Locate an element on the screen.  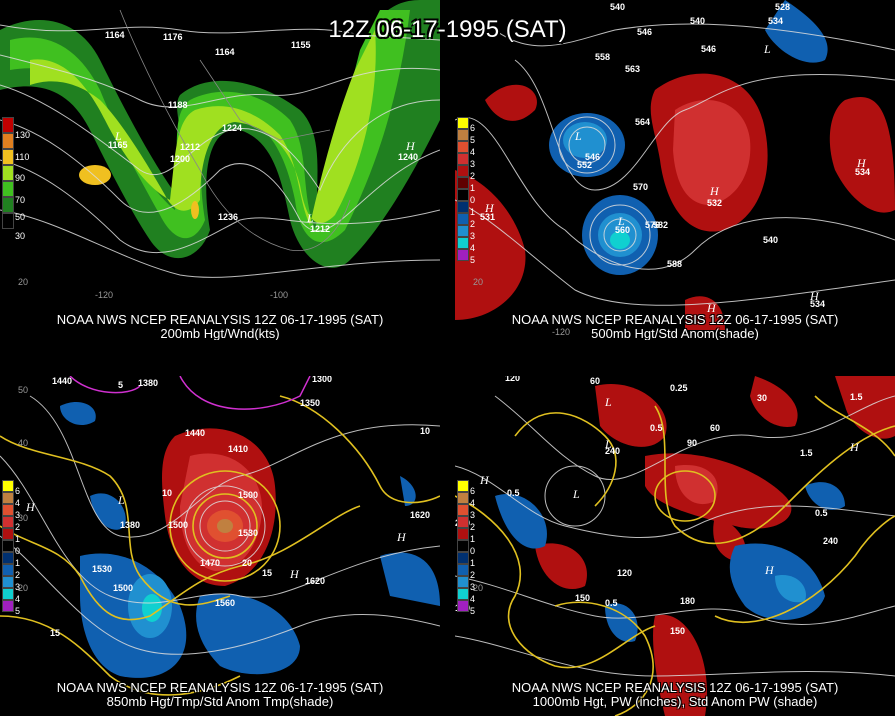
axis-label: 20 is located at coordinates (23, 282).